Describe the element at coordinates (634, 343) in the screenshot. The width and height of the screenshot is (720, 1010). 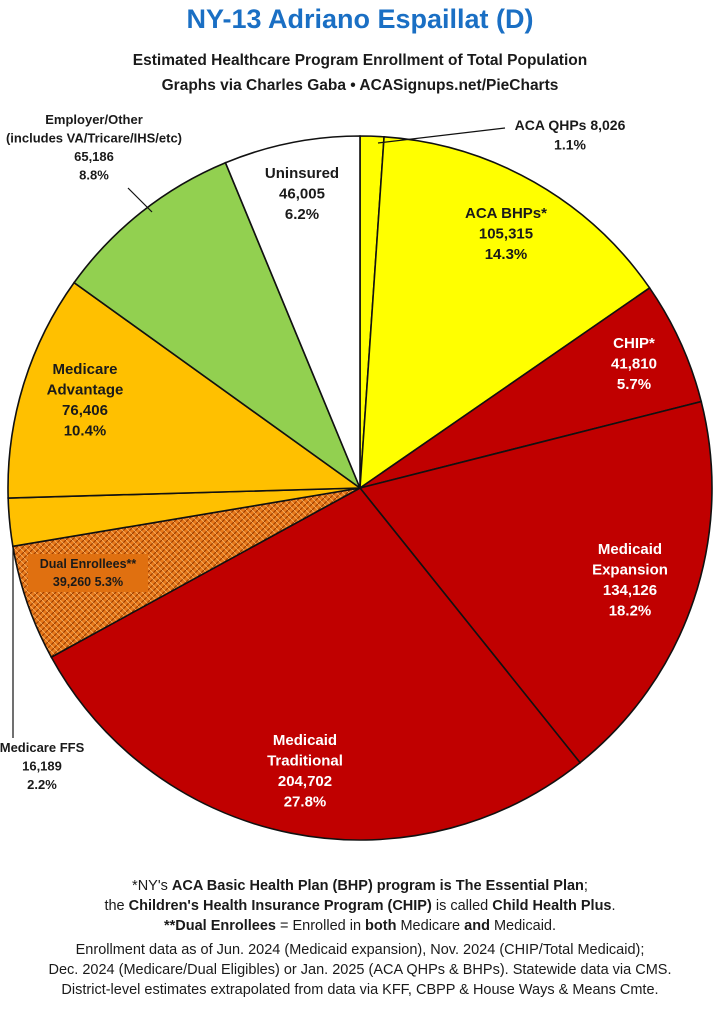
I see `slice-label-chip: CHIP*` at that location.